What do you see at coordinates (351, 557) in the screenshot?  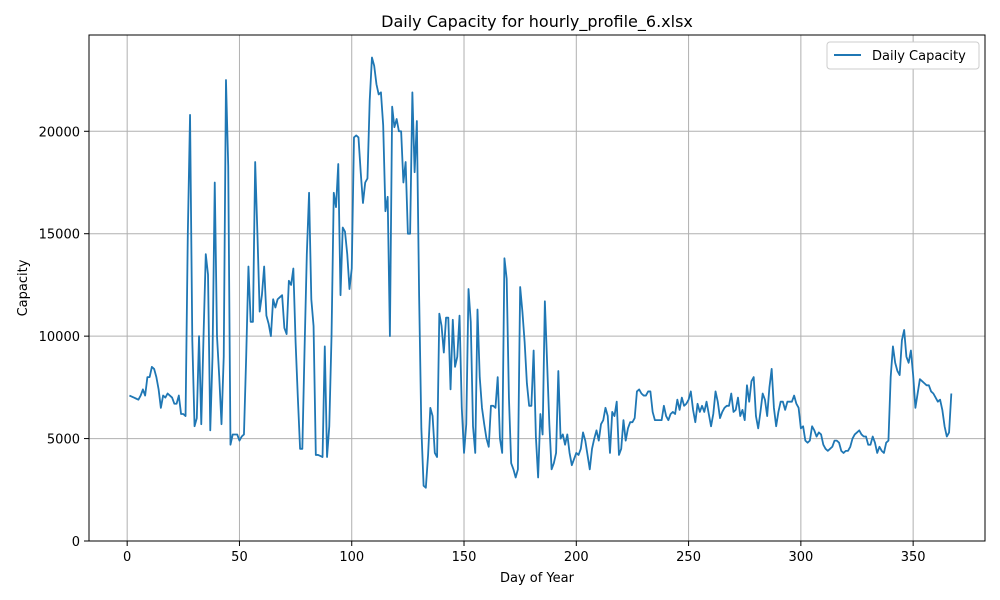 I see `x-tick-label: 100` at bounding box center [351, 557].